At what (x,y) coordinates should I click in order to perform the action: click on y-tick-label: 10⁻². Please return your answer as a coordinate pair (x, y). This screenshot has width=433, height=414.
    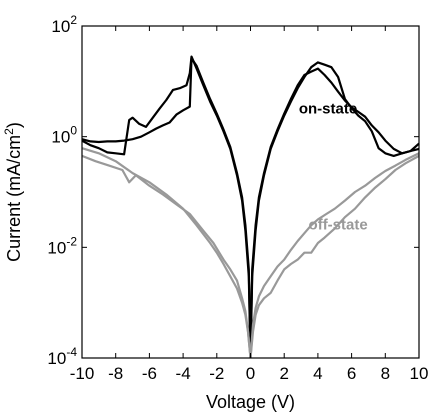
    Looking at the image, I should click on (62, 245).